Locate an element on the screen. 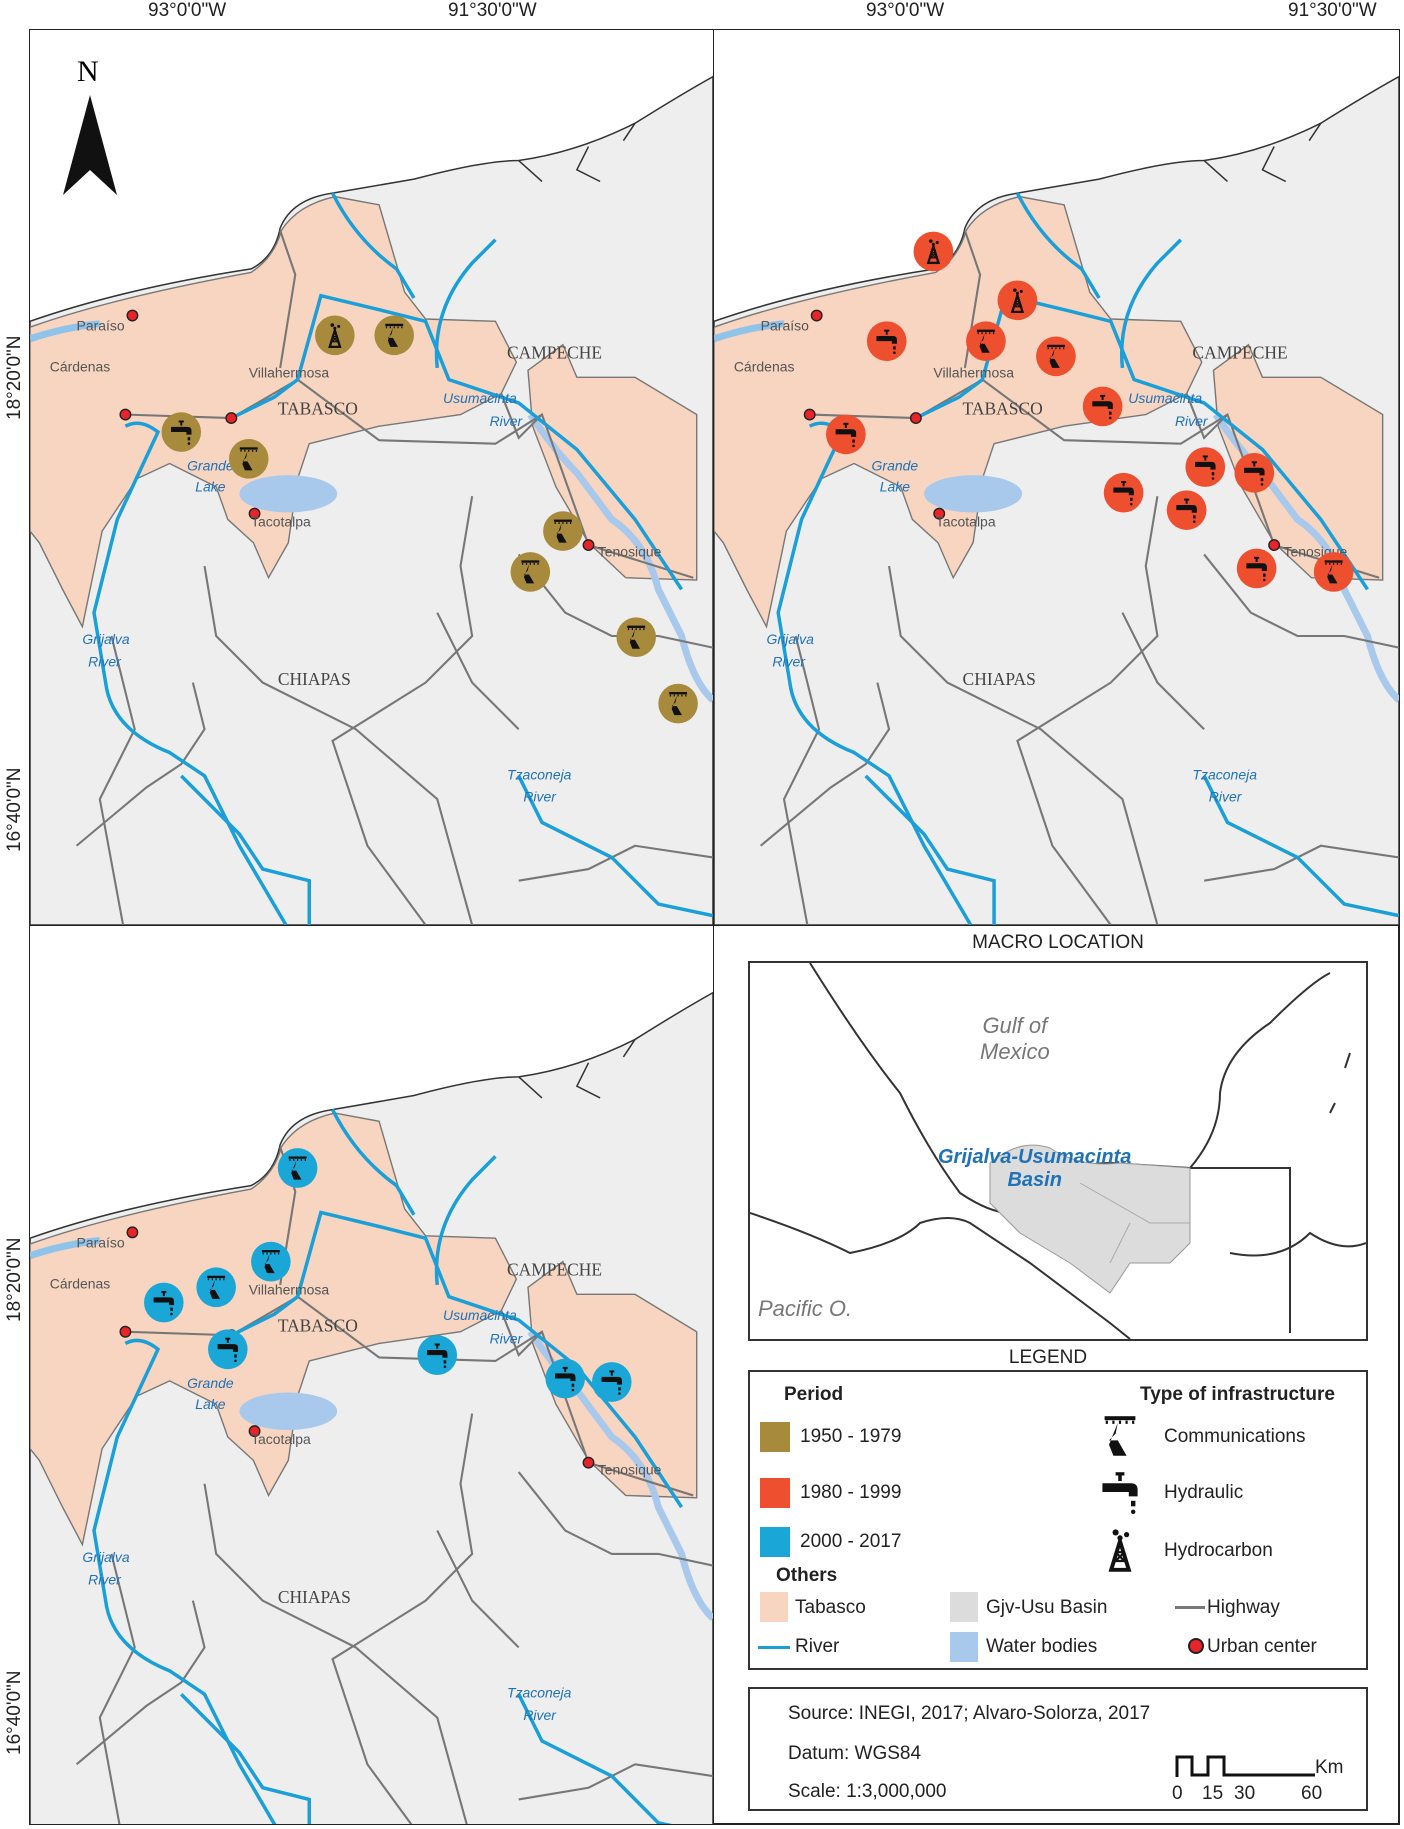  gulf-label-line1: Gulf of is located at coordinates (1015, 1025).